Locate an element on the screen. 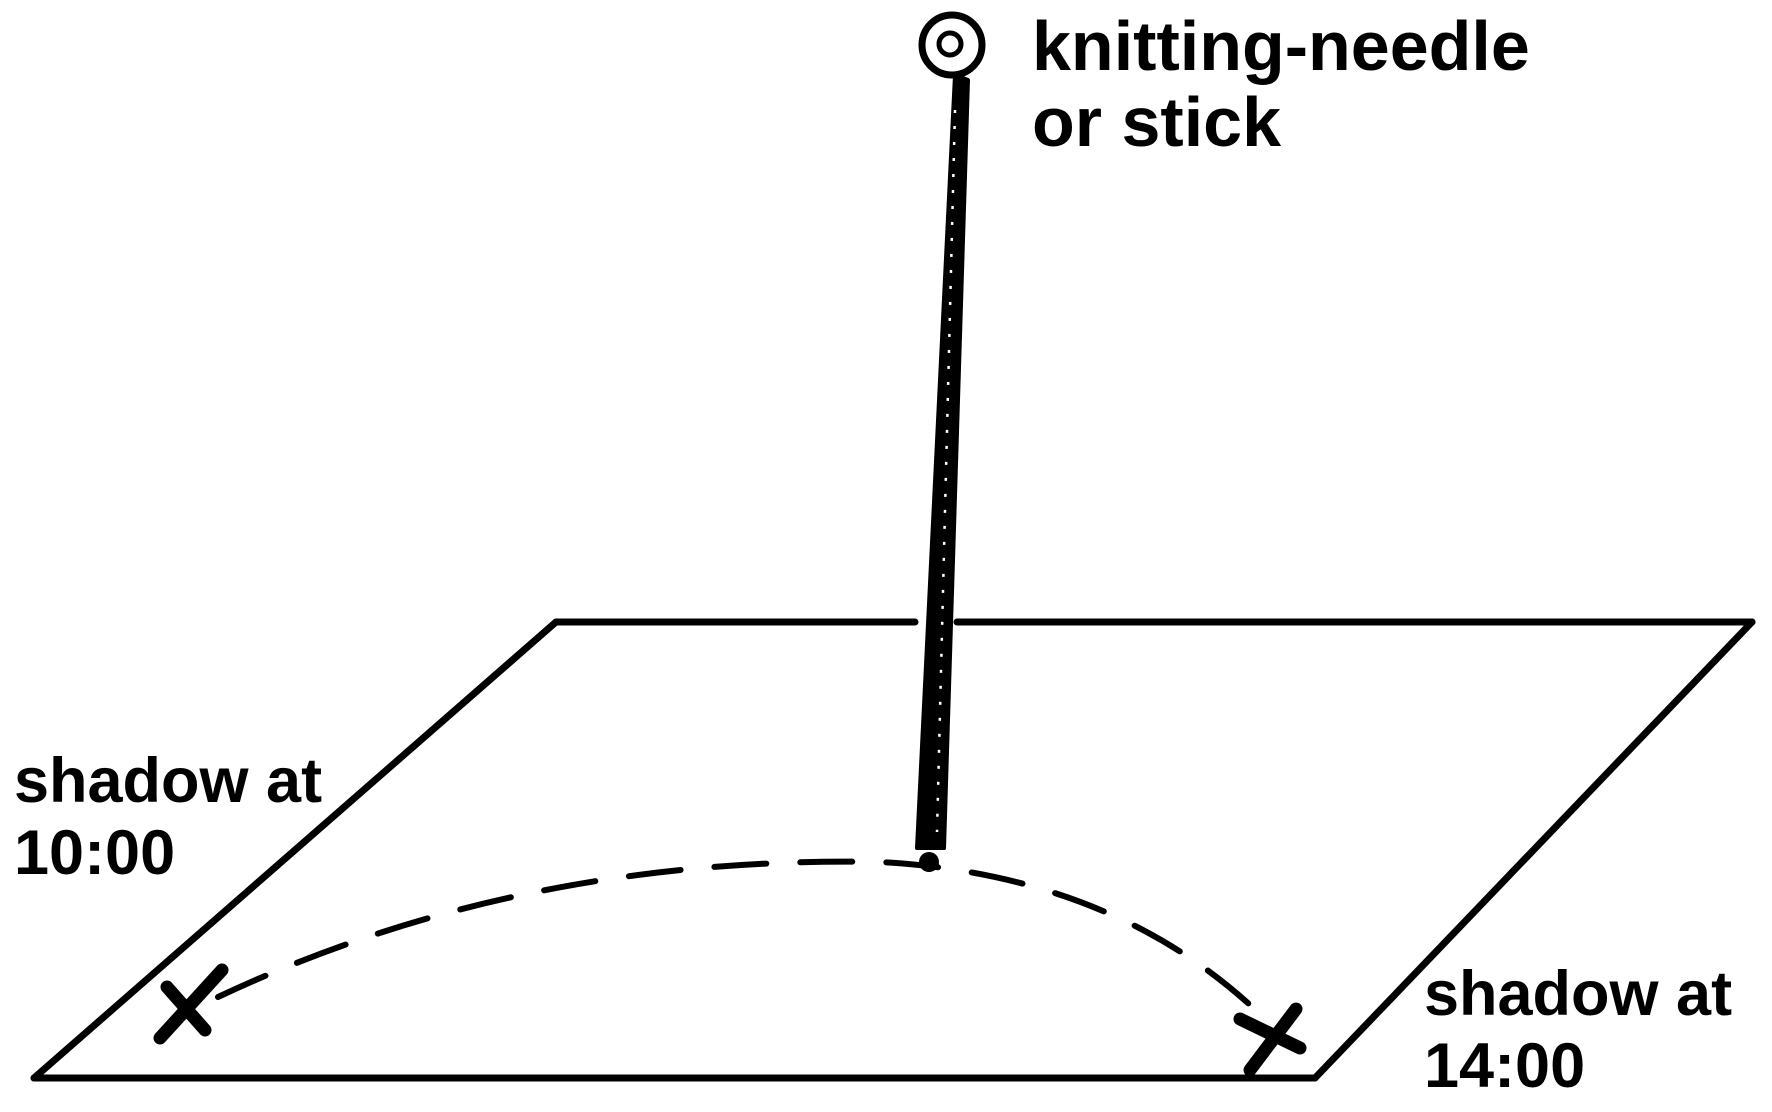  shadow-14-label: shadow at 14:00 is located at coordinates (1578, 1030).